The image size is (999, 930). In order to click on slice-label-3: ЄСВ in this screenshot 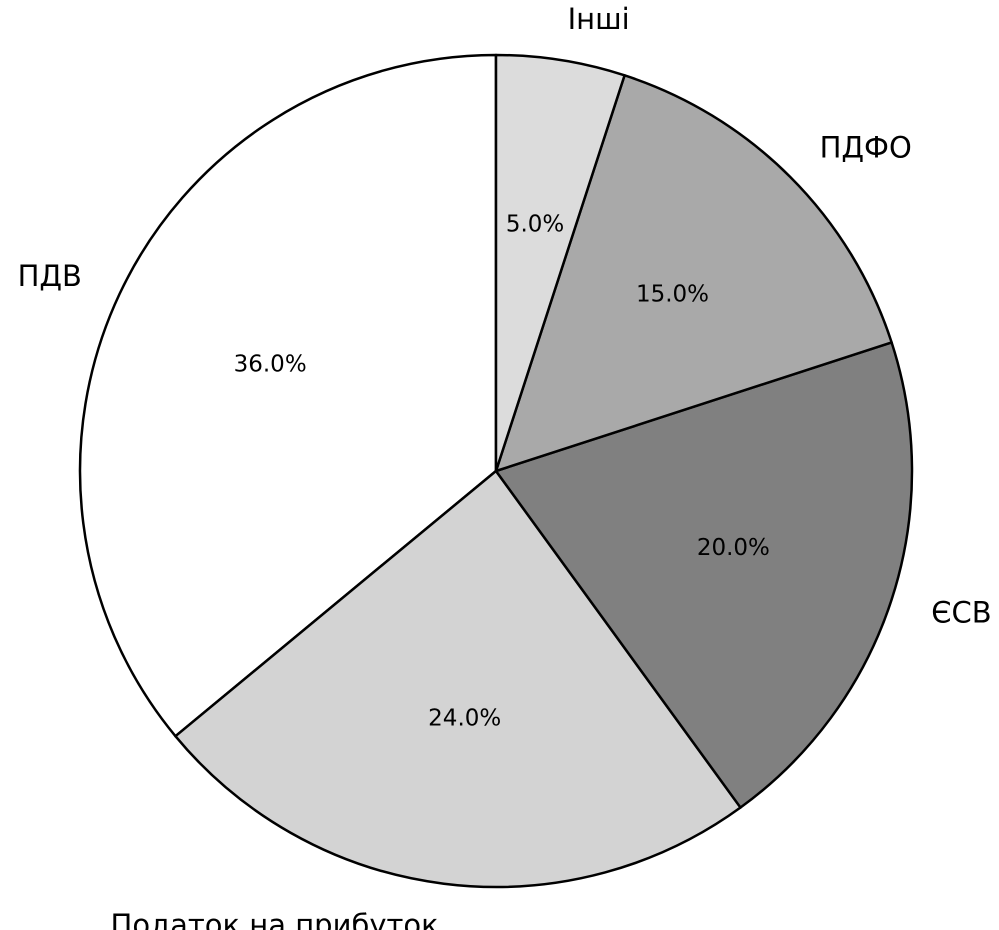, I will do `click(961, 612)`.